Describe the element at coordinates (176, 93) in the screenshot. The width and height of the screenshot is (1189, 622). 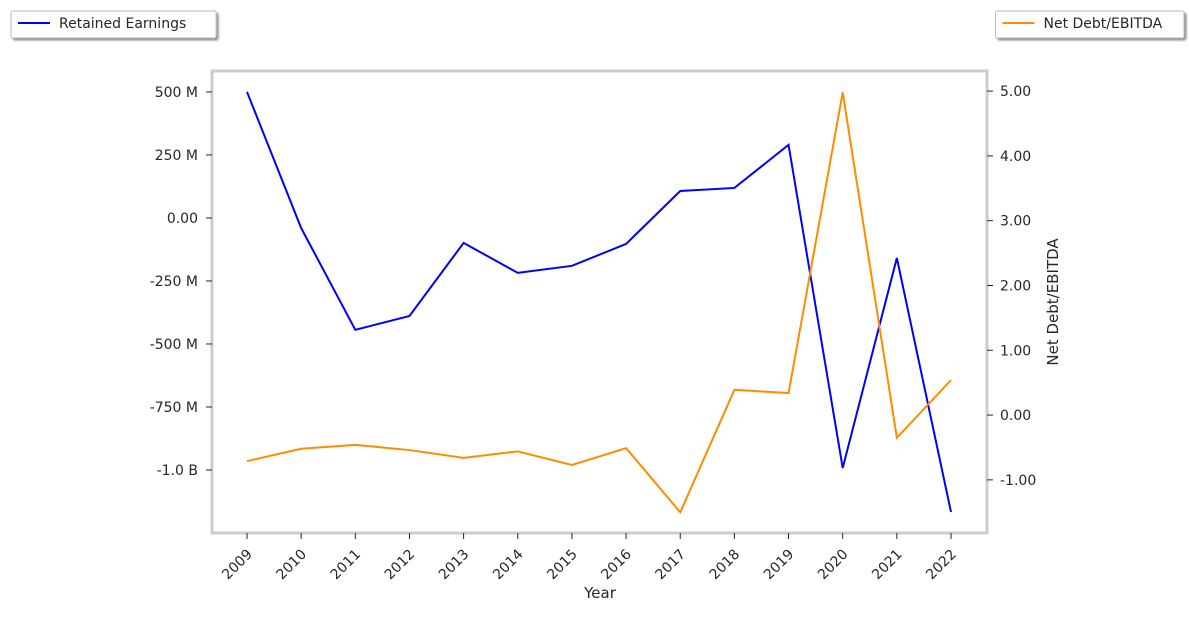
I see `y-tick-label: 500 M` at that location.